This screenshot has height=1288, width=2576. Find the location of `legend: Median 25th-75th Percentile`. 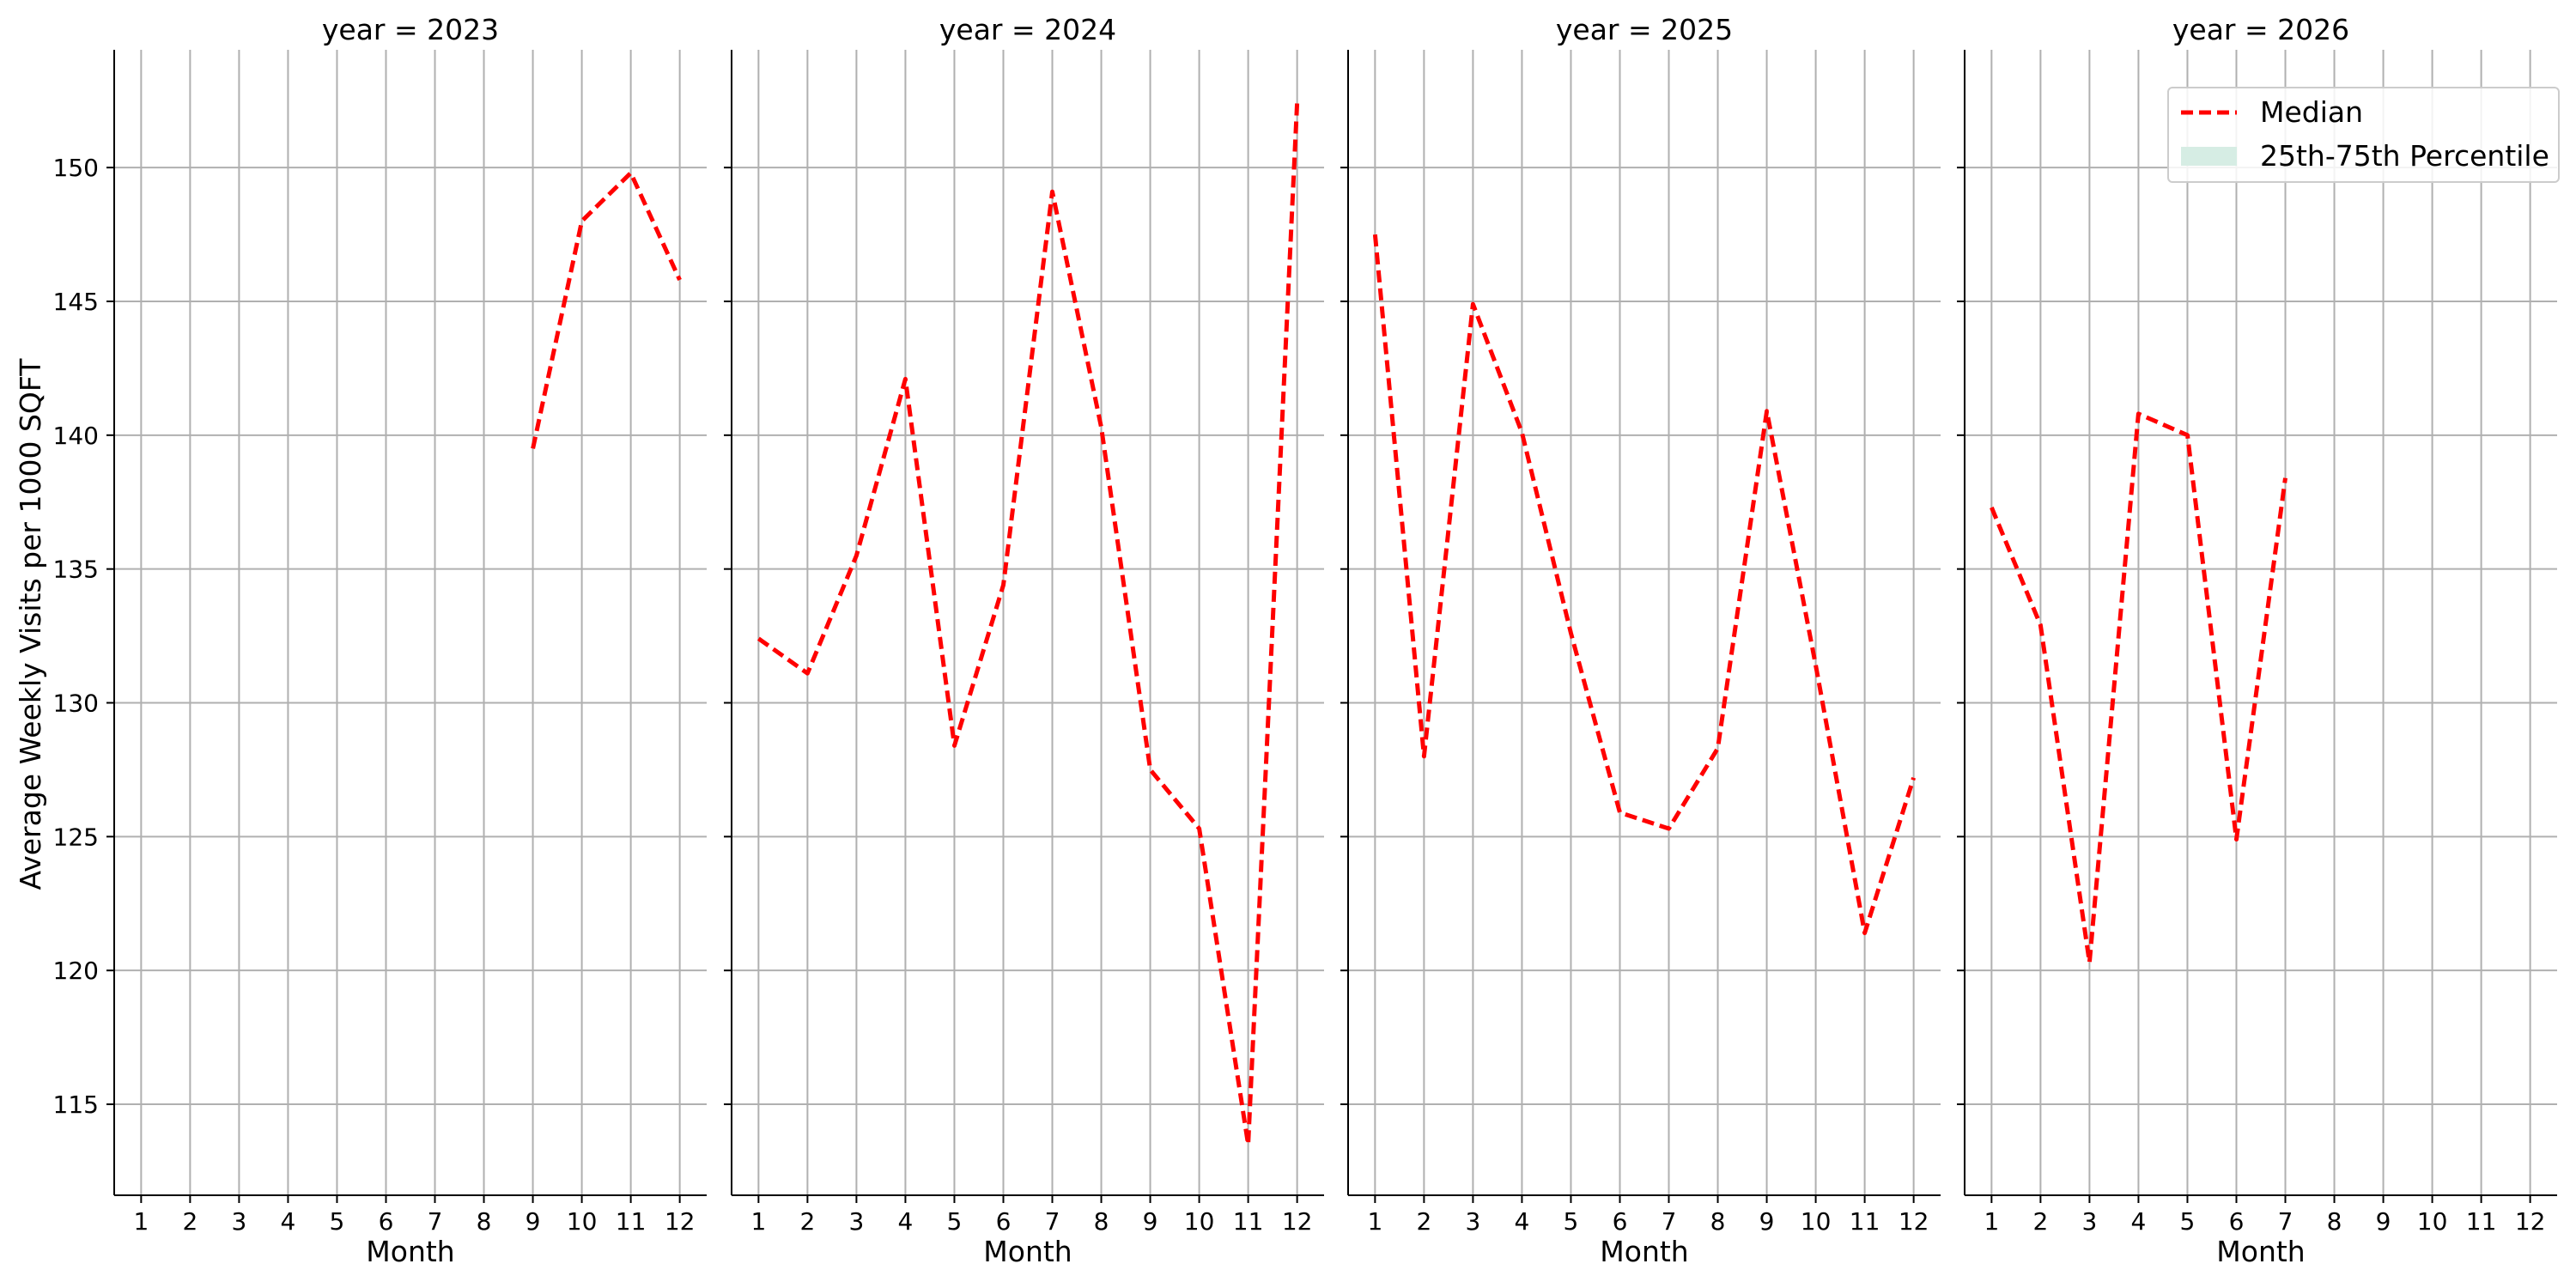

legend: Median 25th-75th Percentile is located at coordinates (2363, 135).